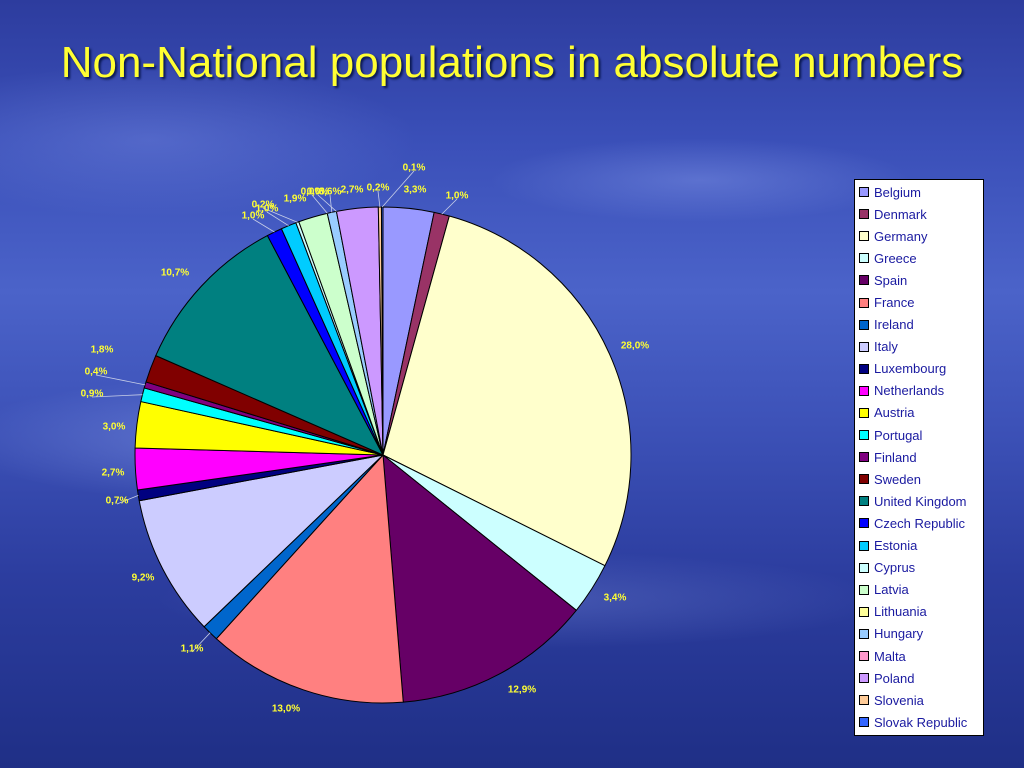 Image resolution: width=1024 pixels, height=768 pixels. Describe the element at coordinates (891, 590) in the screenshot. I see `legend-label-latvia: Latvia` at that location.